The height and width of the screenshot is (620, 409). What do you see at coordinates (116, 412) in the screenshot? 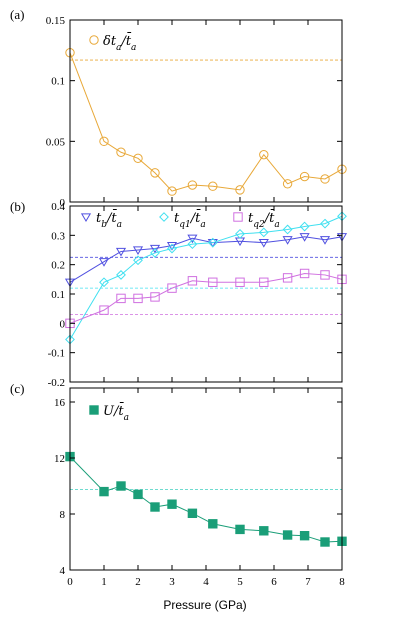
I see `legend-label-1: U/t̄a` at bounding box center [116, 412].